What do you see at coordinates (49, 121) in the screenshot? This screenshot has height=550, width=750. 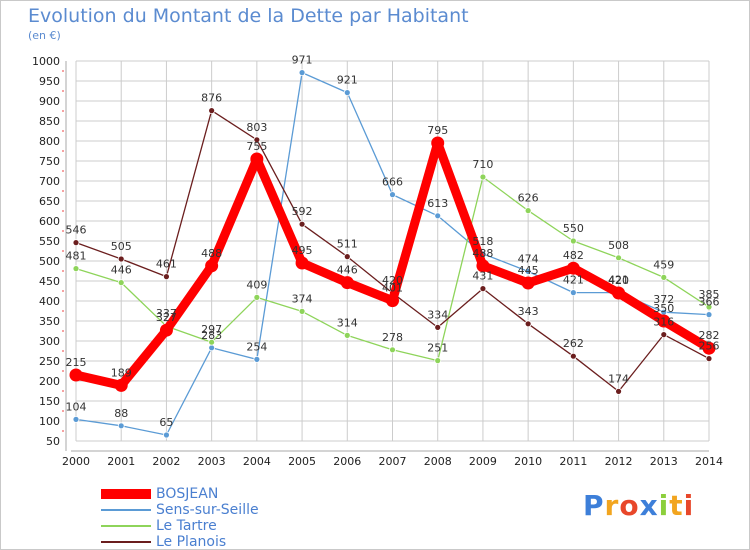 I see `y-tick-label-850: 850` at bounding box center [49, 121].